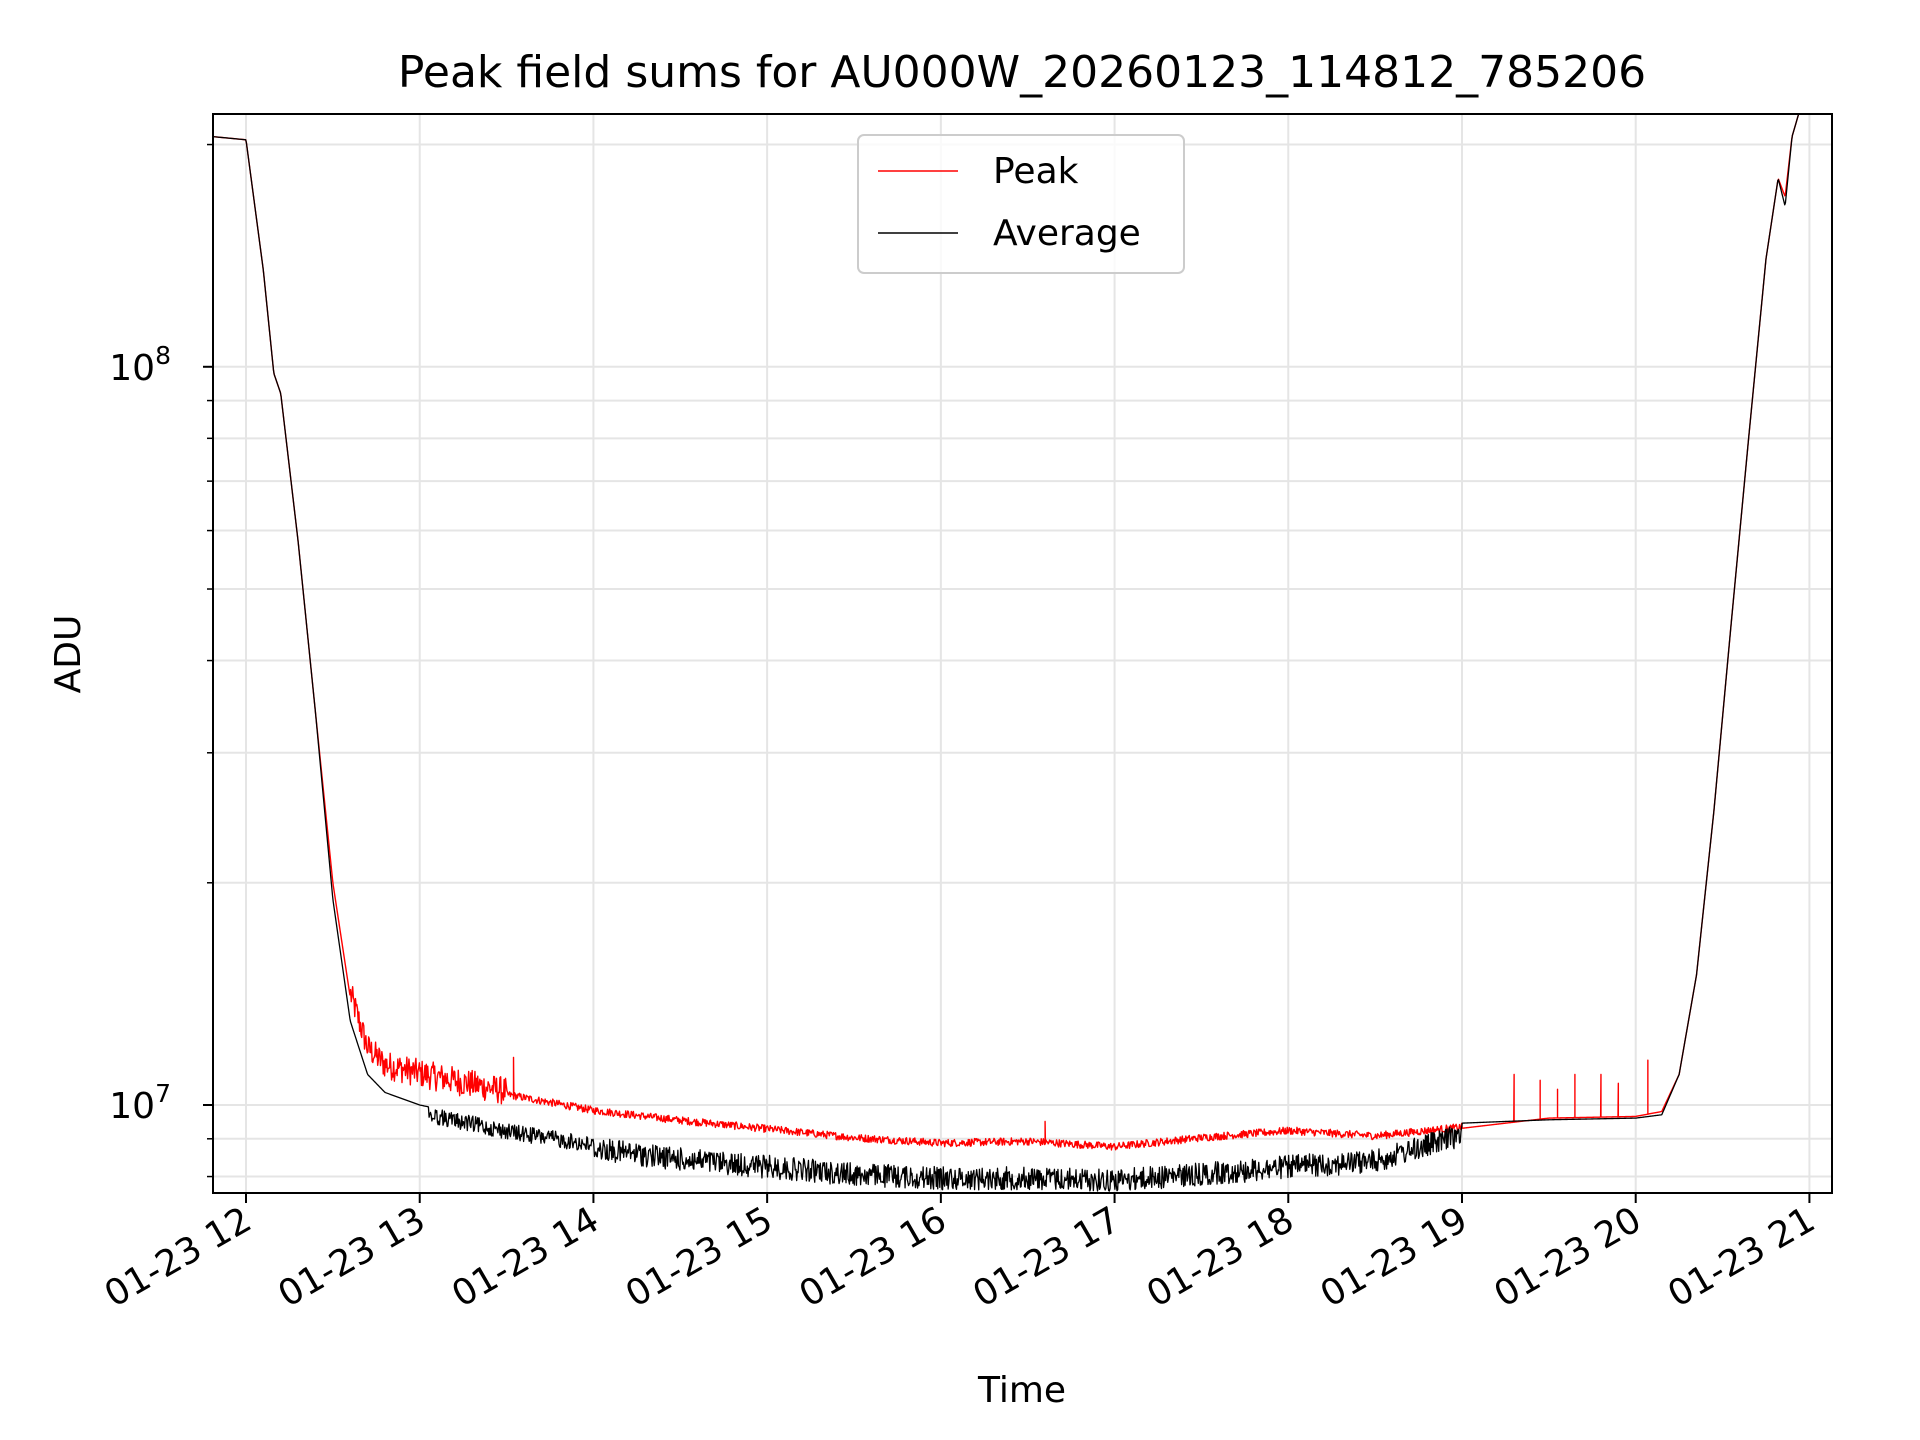 This screenshot has width=1920, height=1440. What do you see at coordinates (1021, 1390) in the screenshot?
I see `x-axis-label: Time` at bounding box center [1021, 1390].